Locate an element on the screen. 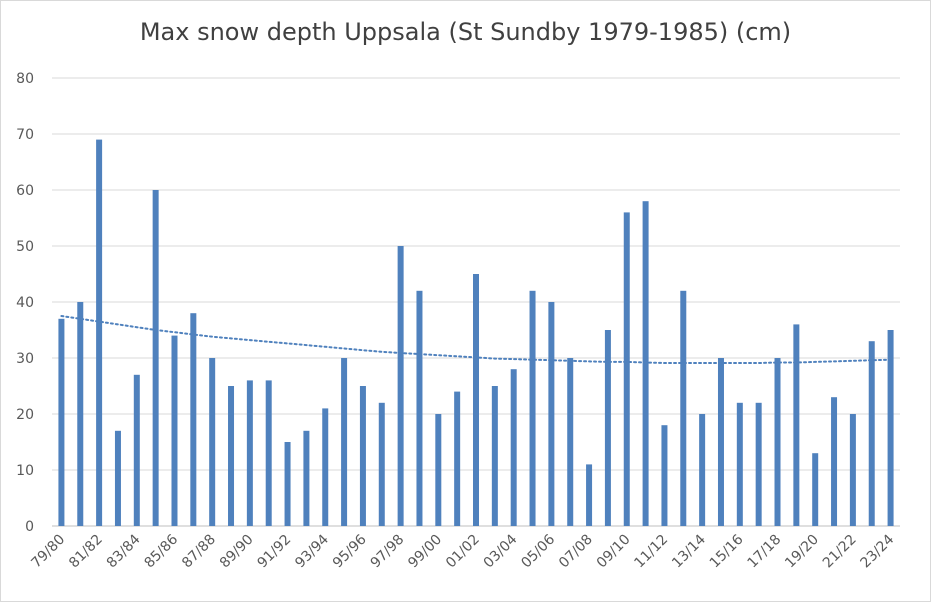 The image size is (931, 602). y-tick-label: 50 is located at coordinates (25, 247).